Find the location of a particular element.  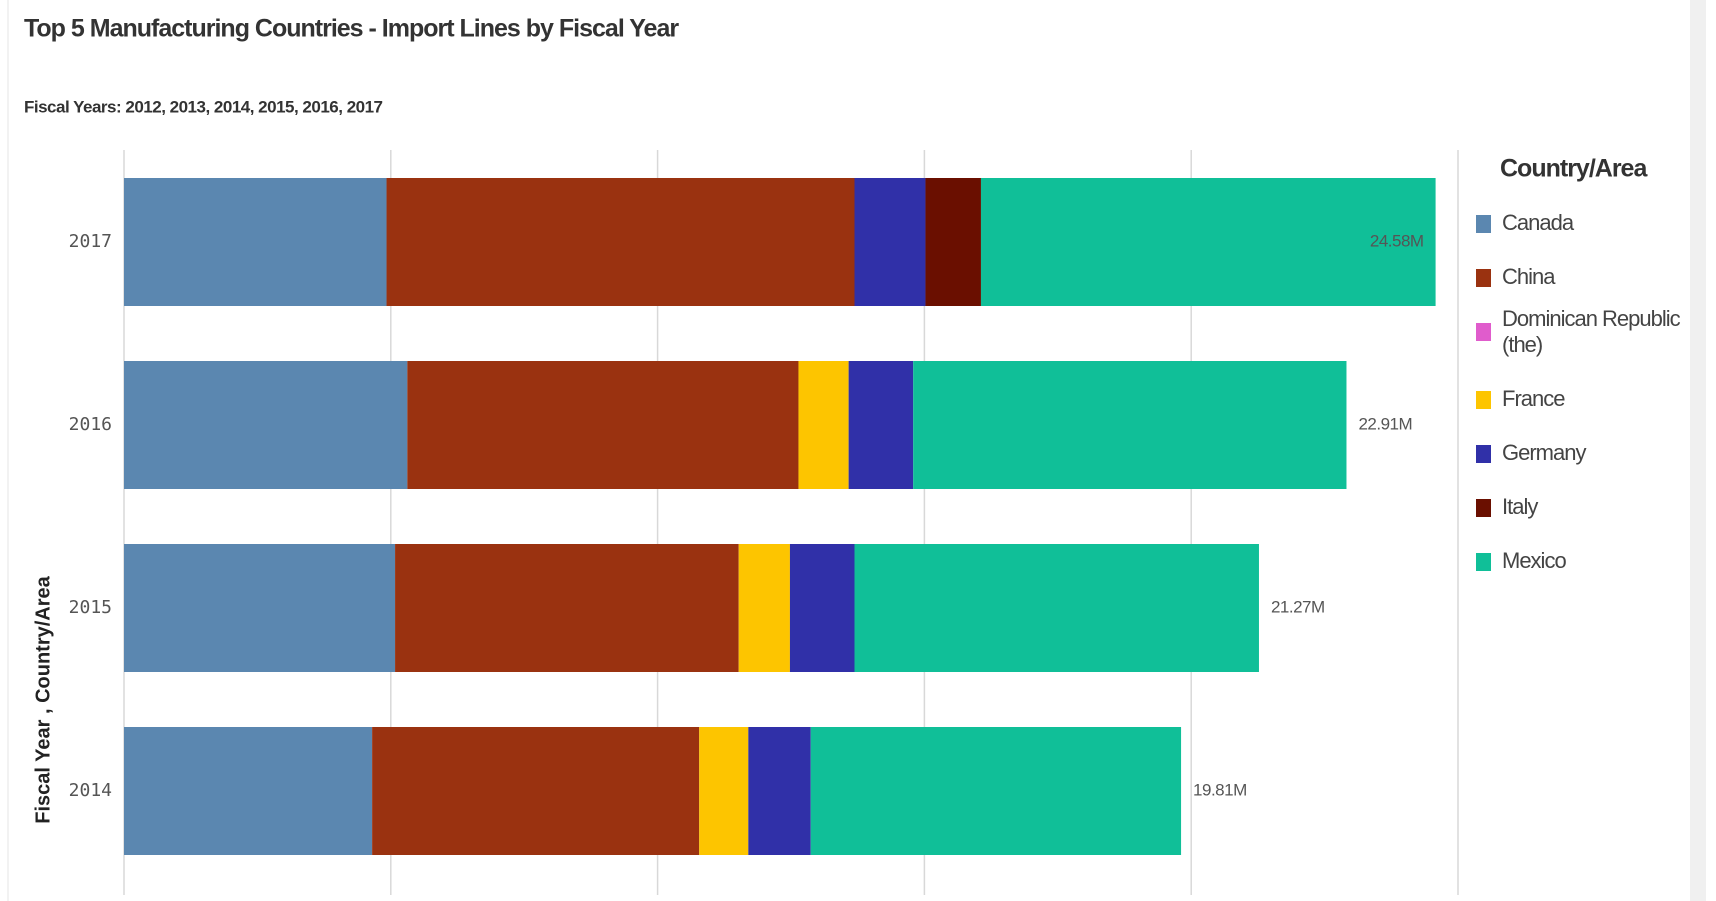

scrollbar is located at coordinates (1698, 450).